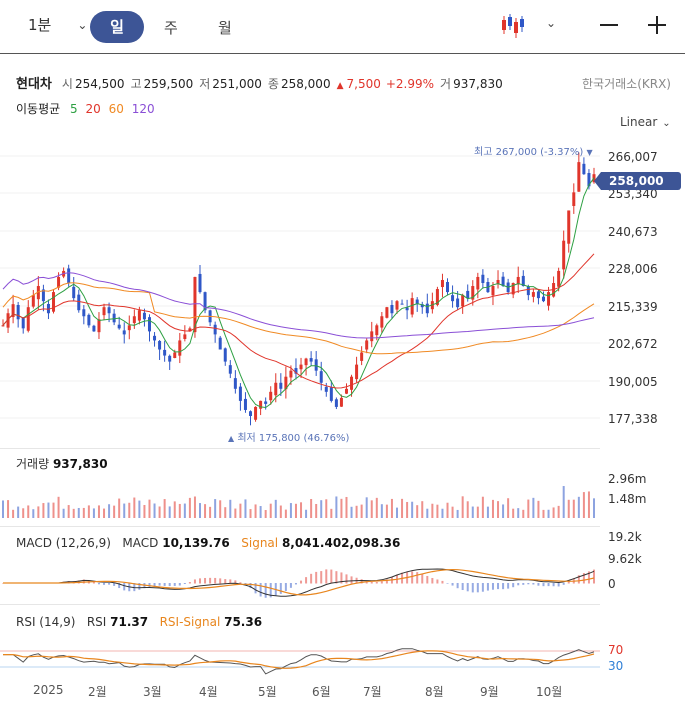 The height and width of the screenshot is (706, 685). Describe the element at coordinates (97, 692) in the screenshot. I see `month-tick: 2월` at that location.